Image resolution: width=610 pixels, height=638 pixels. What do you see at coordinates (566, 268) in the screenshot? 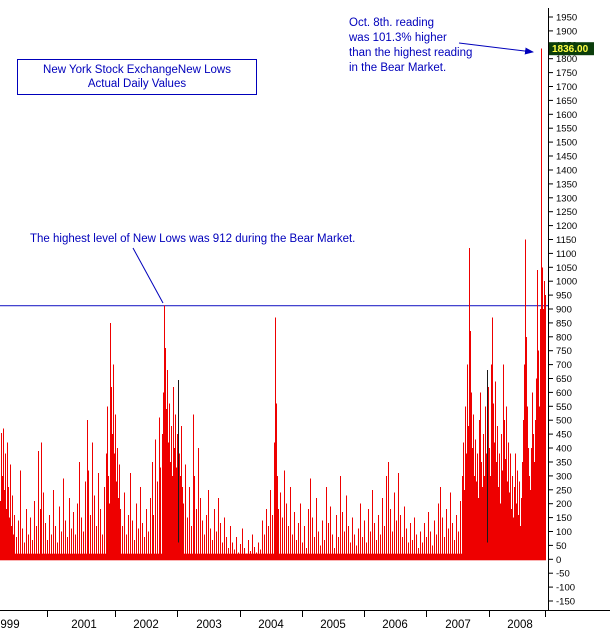
I see `svg-text: 1050` at bounding box center [566, 268].